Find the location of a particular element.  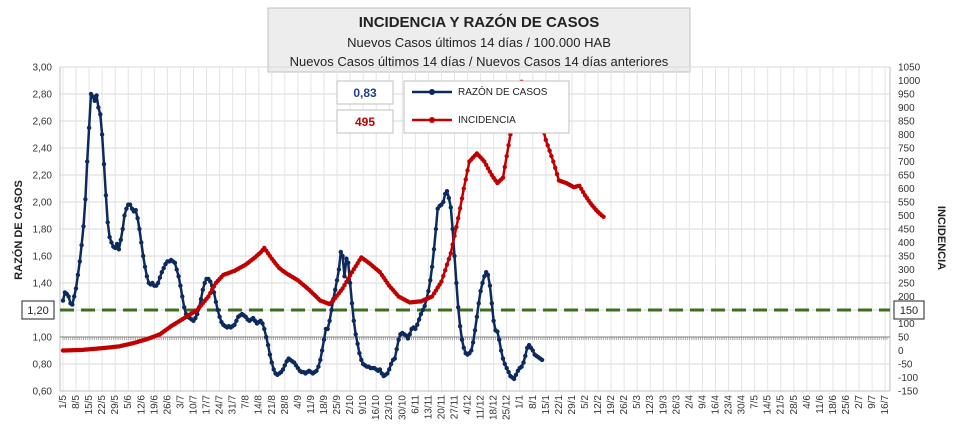

x-tick-label: 4/9 is located at coordinates (298, 402).